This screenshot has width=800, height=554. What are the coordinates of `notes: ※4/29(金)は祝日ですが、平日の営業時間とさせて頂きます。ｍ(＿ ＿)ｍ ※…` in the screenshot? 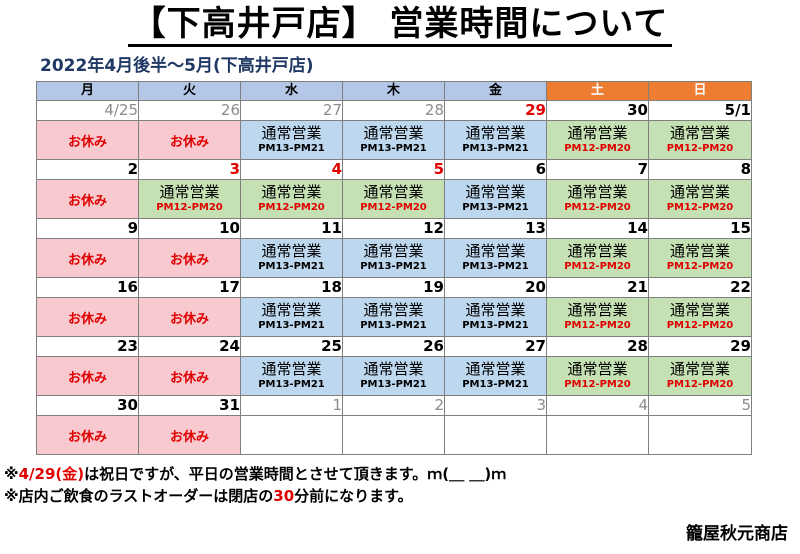 It's located at (255, 485).